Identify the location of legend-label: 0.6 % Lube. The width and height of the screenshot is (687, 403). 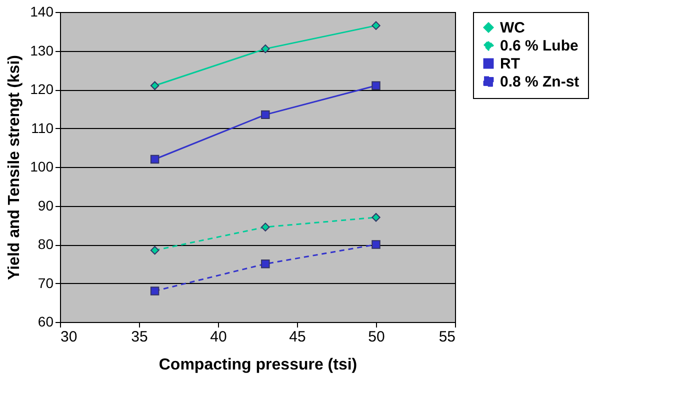
(539, 46).